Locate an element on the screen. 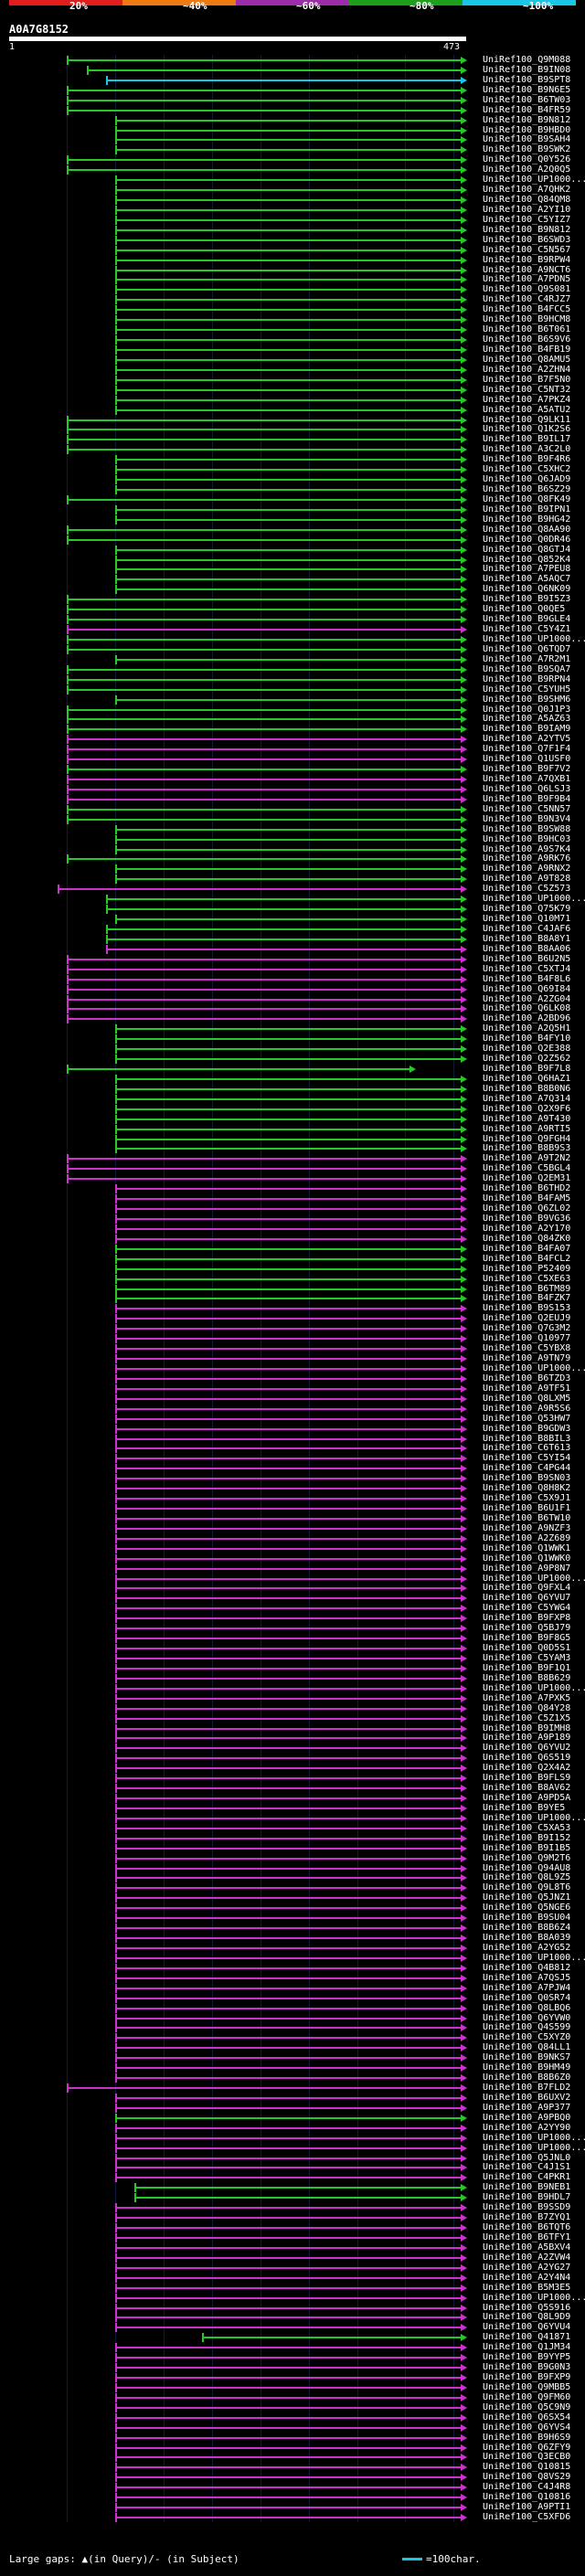  hit-name-link: UniRef100_C5YAM3 is located at coordinates (527, 1657).